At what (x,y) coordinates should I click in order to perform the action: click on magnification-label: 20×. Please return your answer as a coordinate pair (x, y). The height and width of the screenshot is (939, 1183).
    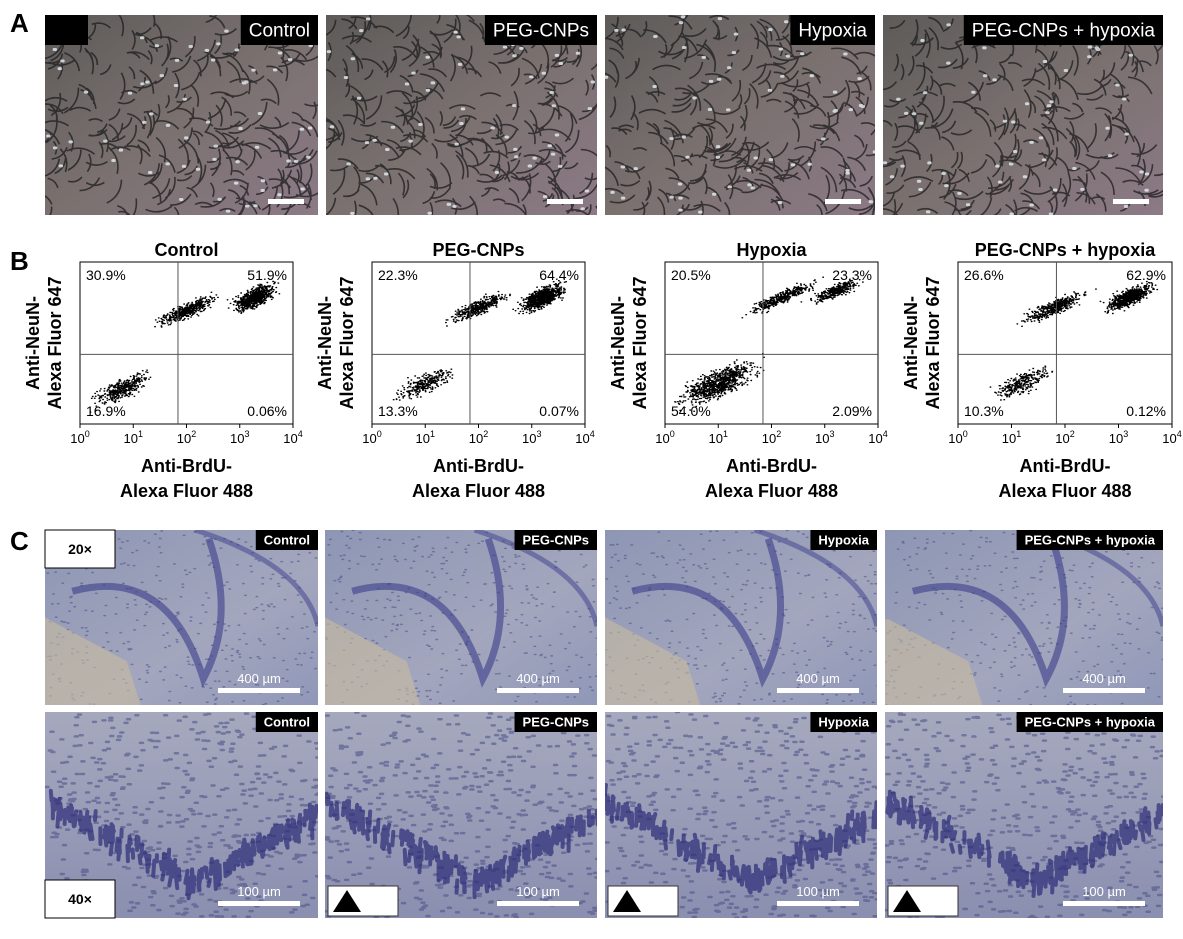
    Looking at the image, I should click on (80, 549).